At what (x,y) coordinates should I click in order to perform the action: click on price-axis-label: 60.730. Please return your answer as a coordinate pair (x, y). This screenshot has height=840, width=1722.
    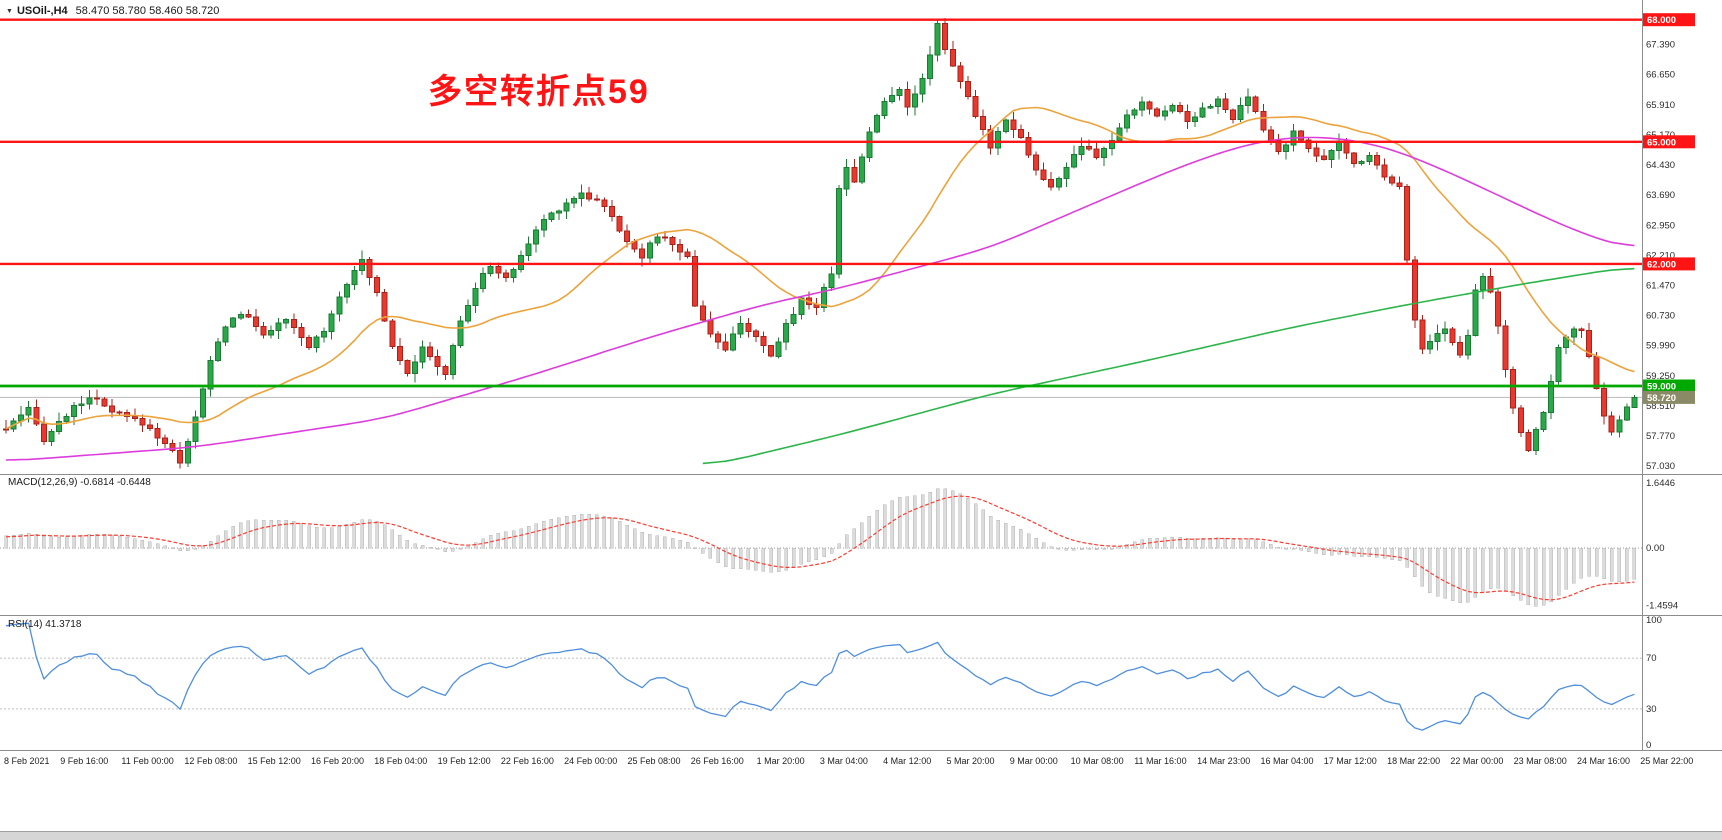
    Looking at the image, I should click on (1660, 316).